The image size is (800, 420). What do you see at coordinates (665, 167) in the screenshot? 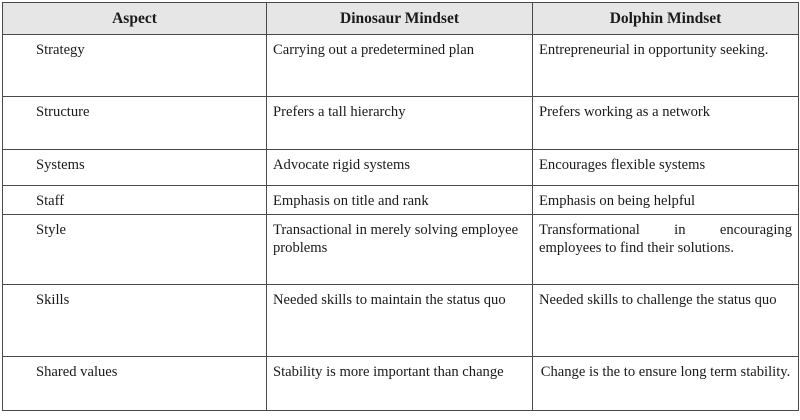
I see `cell-dolphin: Encourages flexible systems` at bounding box center [665, 167].